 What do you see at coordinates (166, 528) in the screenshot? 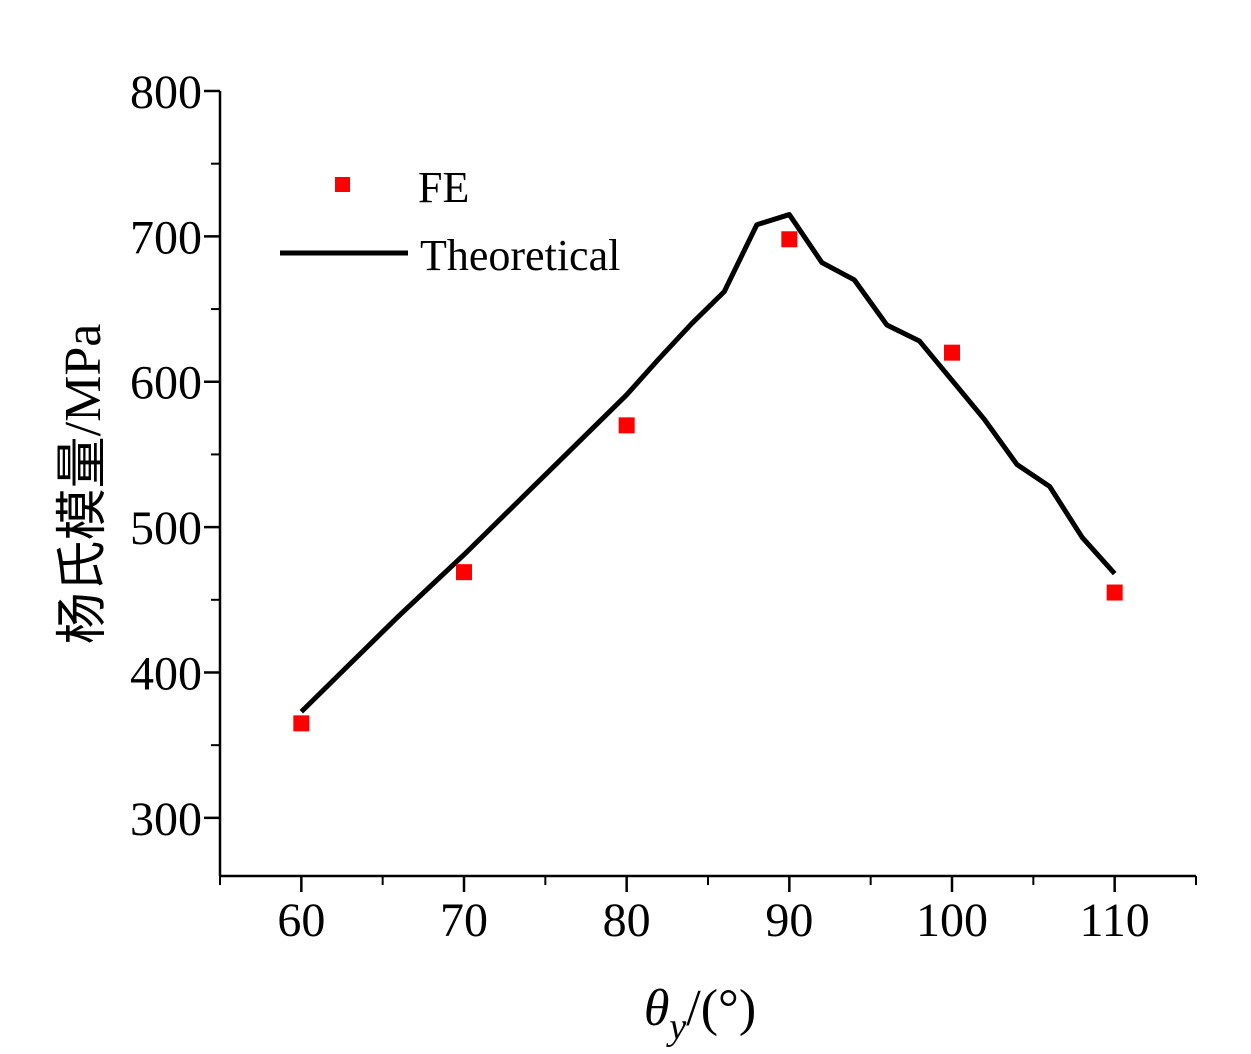
I see `y-tick-label: 500` at bounding box center [166, 528].